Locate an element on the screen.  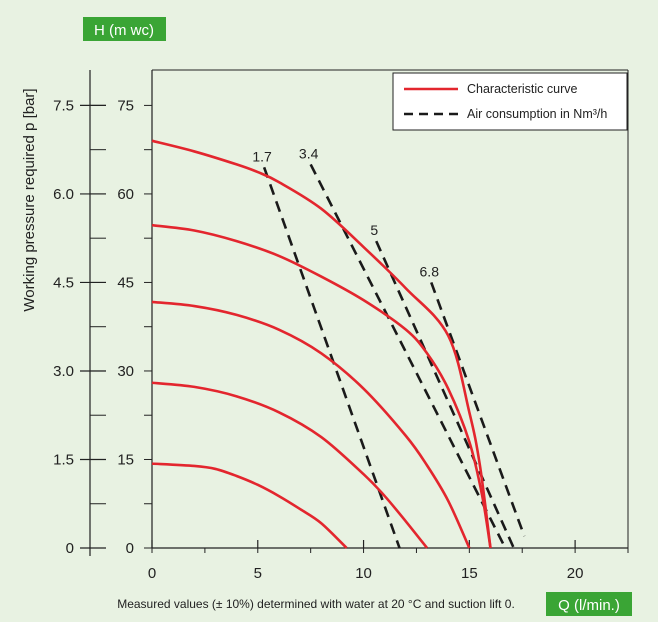
air-consumption-label: 6.8 is located at coordinates (430, 271).